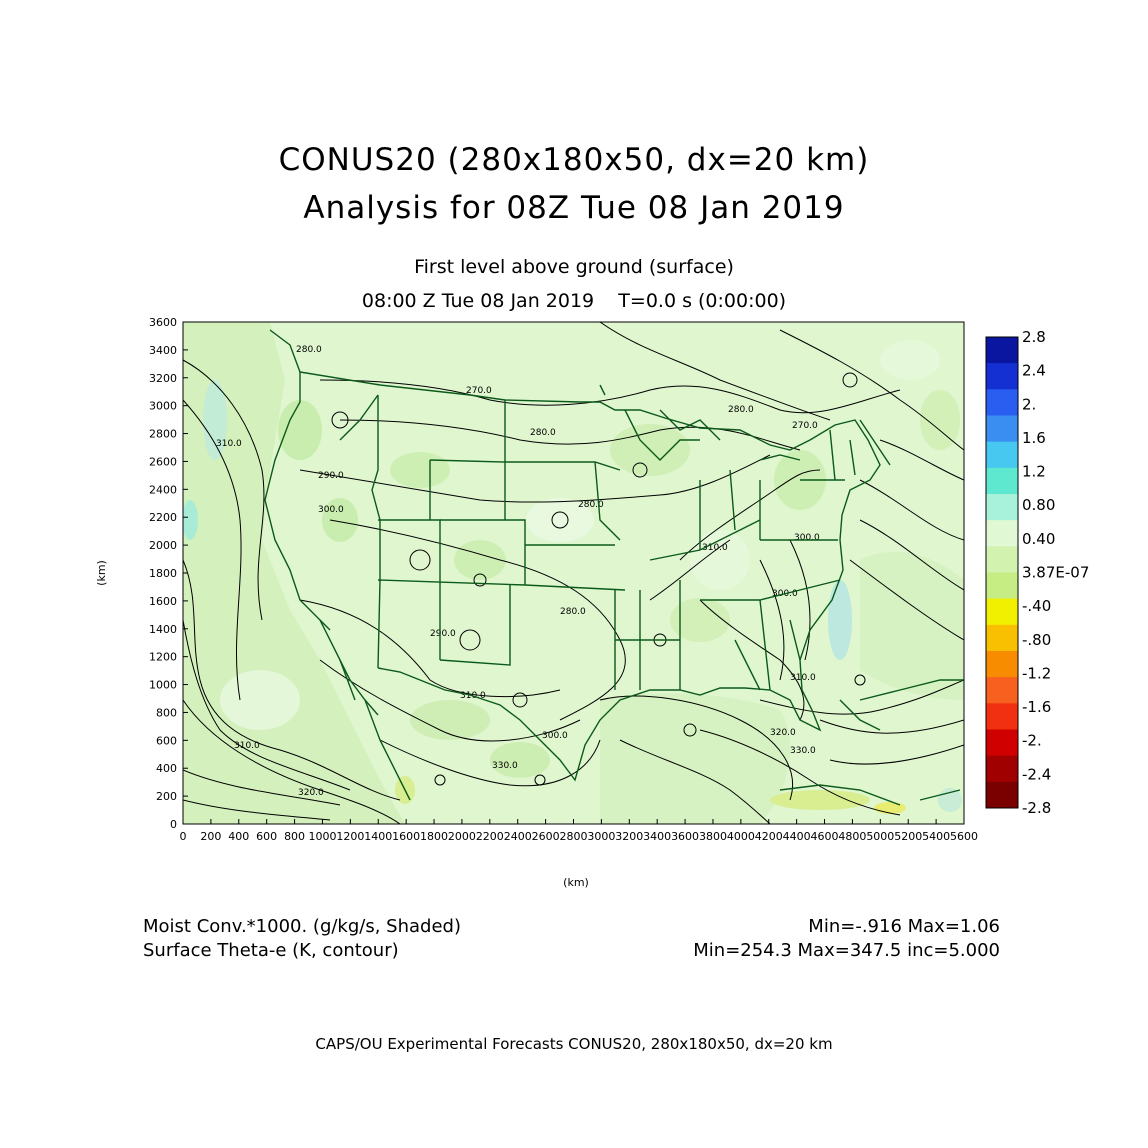  What do you see at coordinates (163, 685) in the screenshot?
I see `y-tick-label: 1000` at bounding box center [163, 685].